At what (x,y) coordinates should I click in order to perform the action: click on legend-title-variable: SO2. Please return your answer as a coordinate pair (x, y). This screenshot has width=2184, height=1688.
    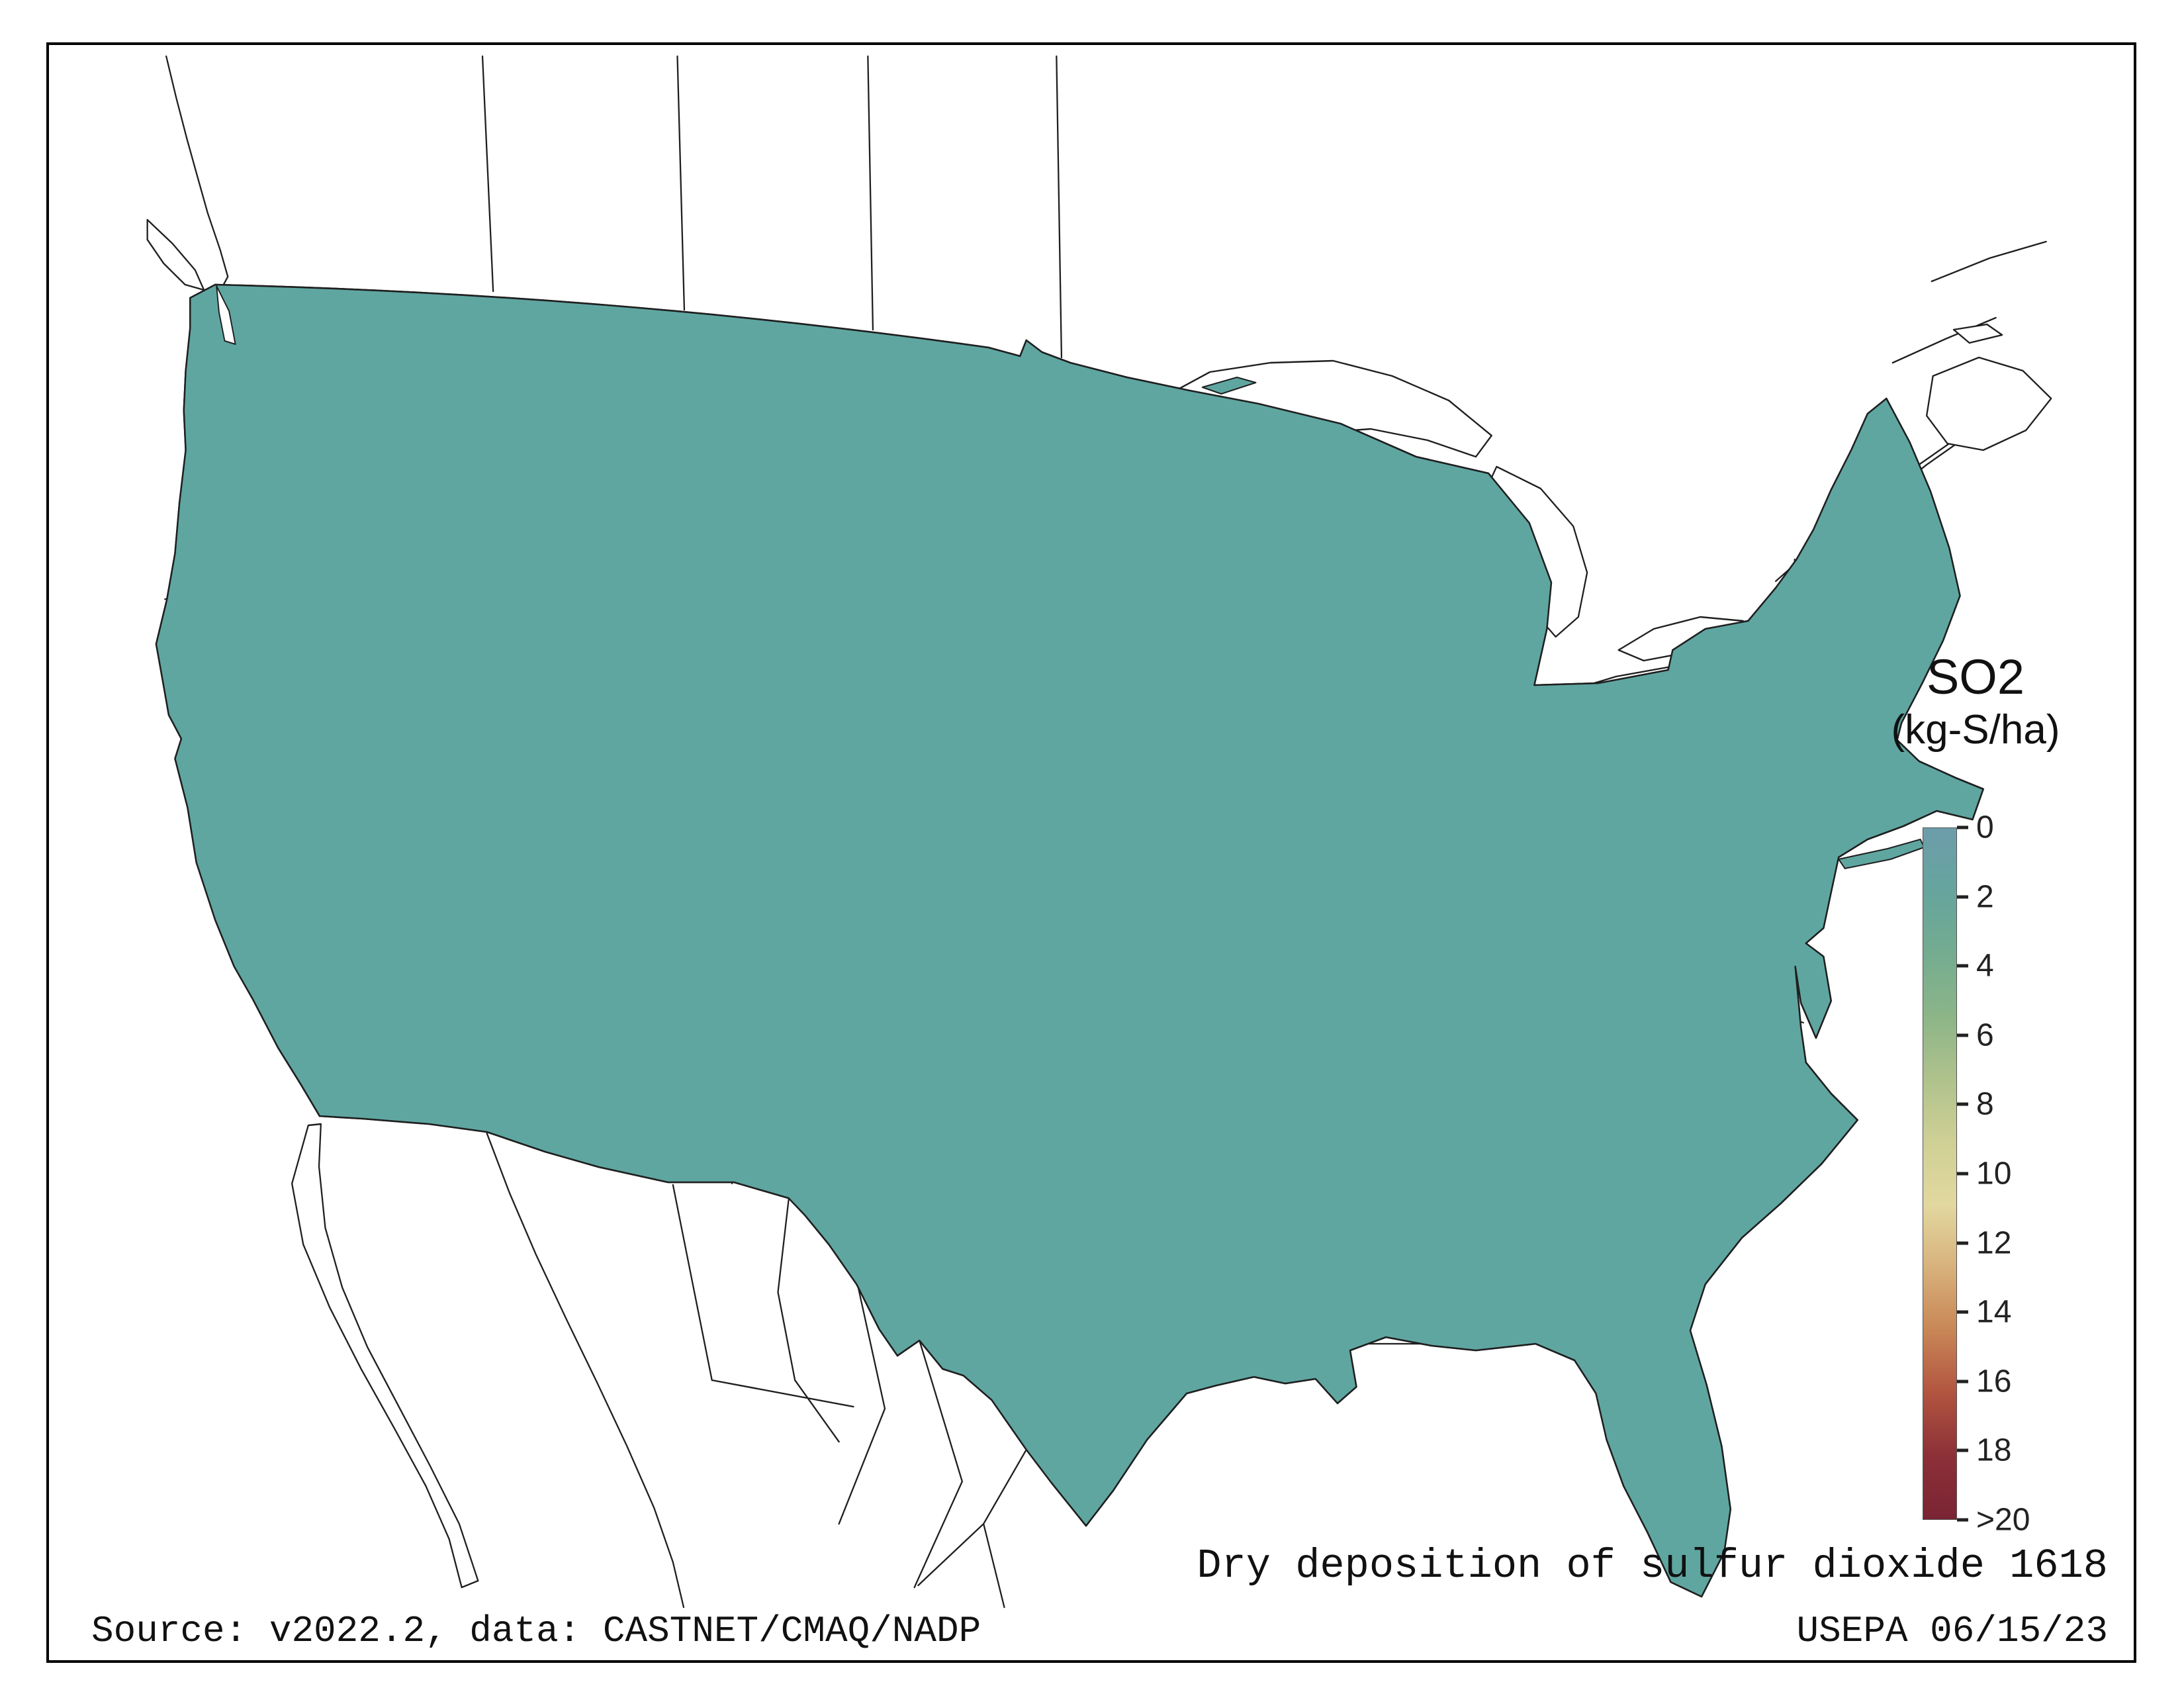
    Looking at the image, I should click on (1976, 676).